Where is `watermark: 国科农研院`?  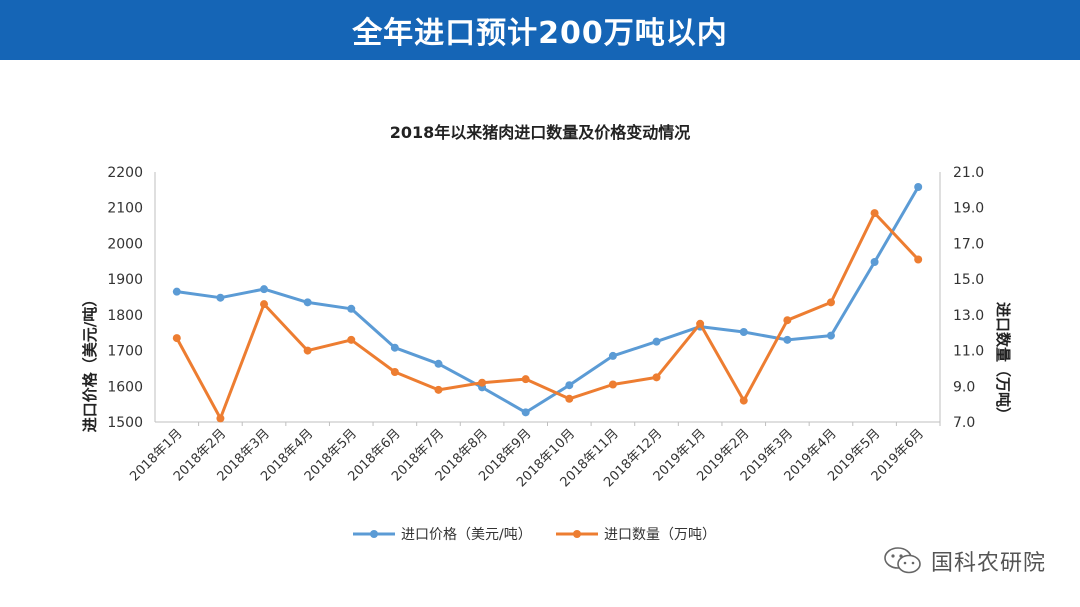 watermark: 国科农研院 is located at coordinates (964, 561).